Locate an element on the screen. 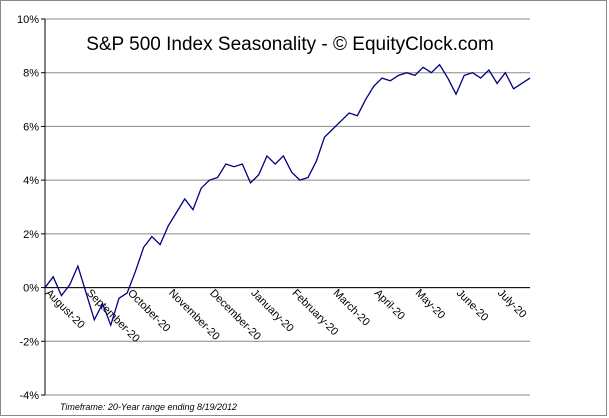 Image resolution: width=609 pixels, height=418 pixels. y-tick-label: -4% is located at coordinates (29, 396).